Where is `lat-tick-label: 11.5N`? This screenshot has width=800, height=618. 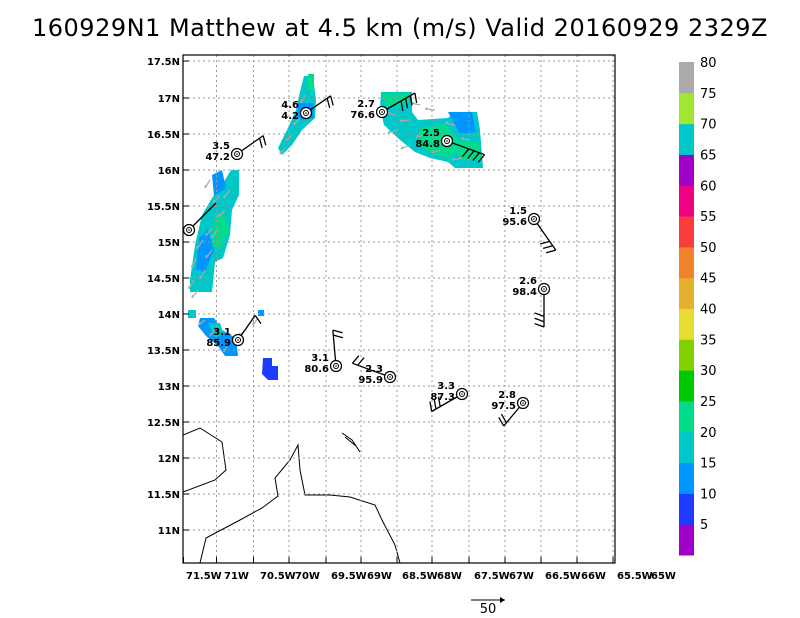 lat-tick-label: 11.5N is located at coordinates (163, 495).